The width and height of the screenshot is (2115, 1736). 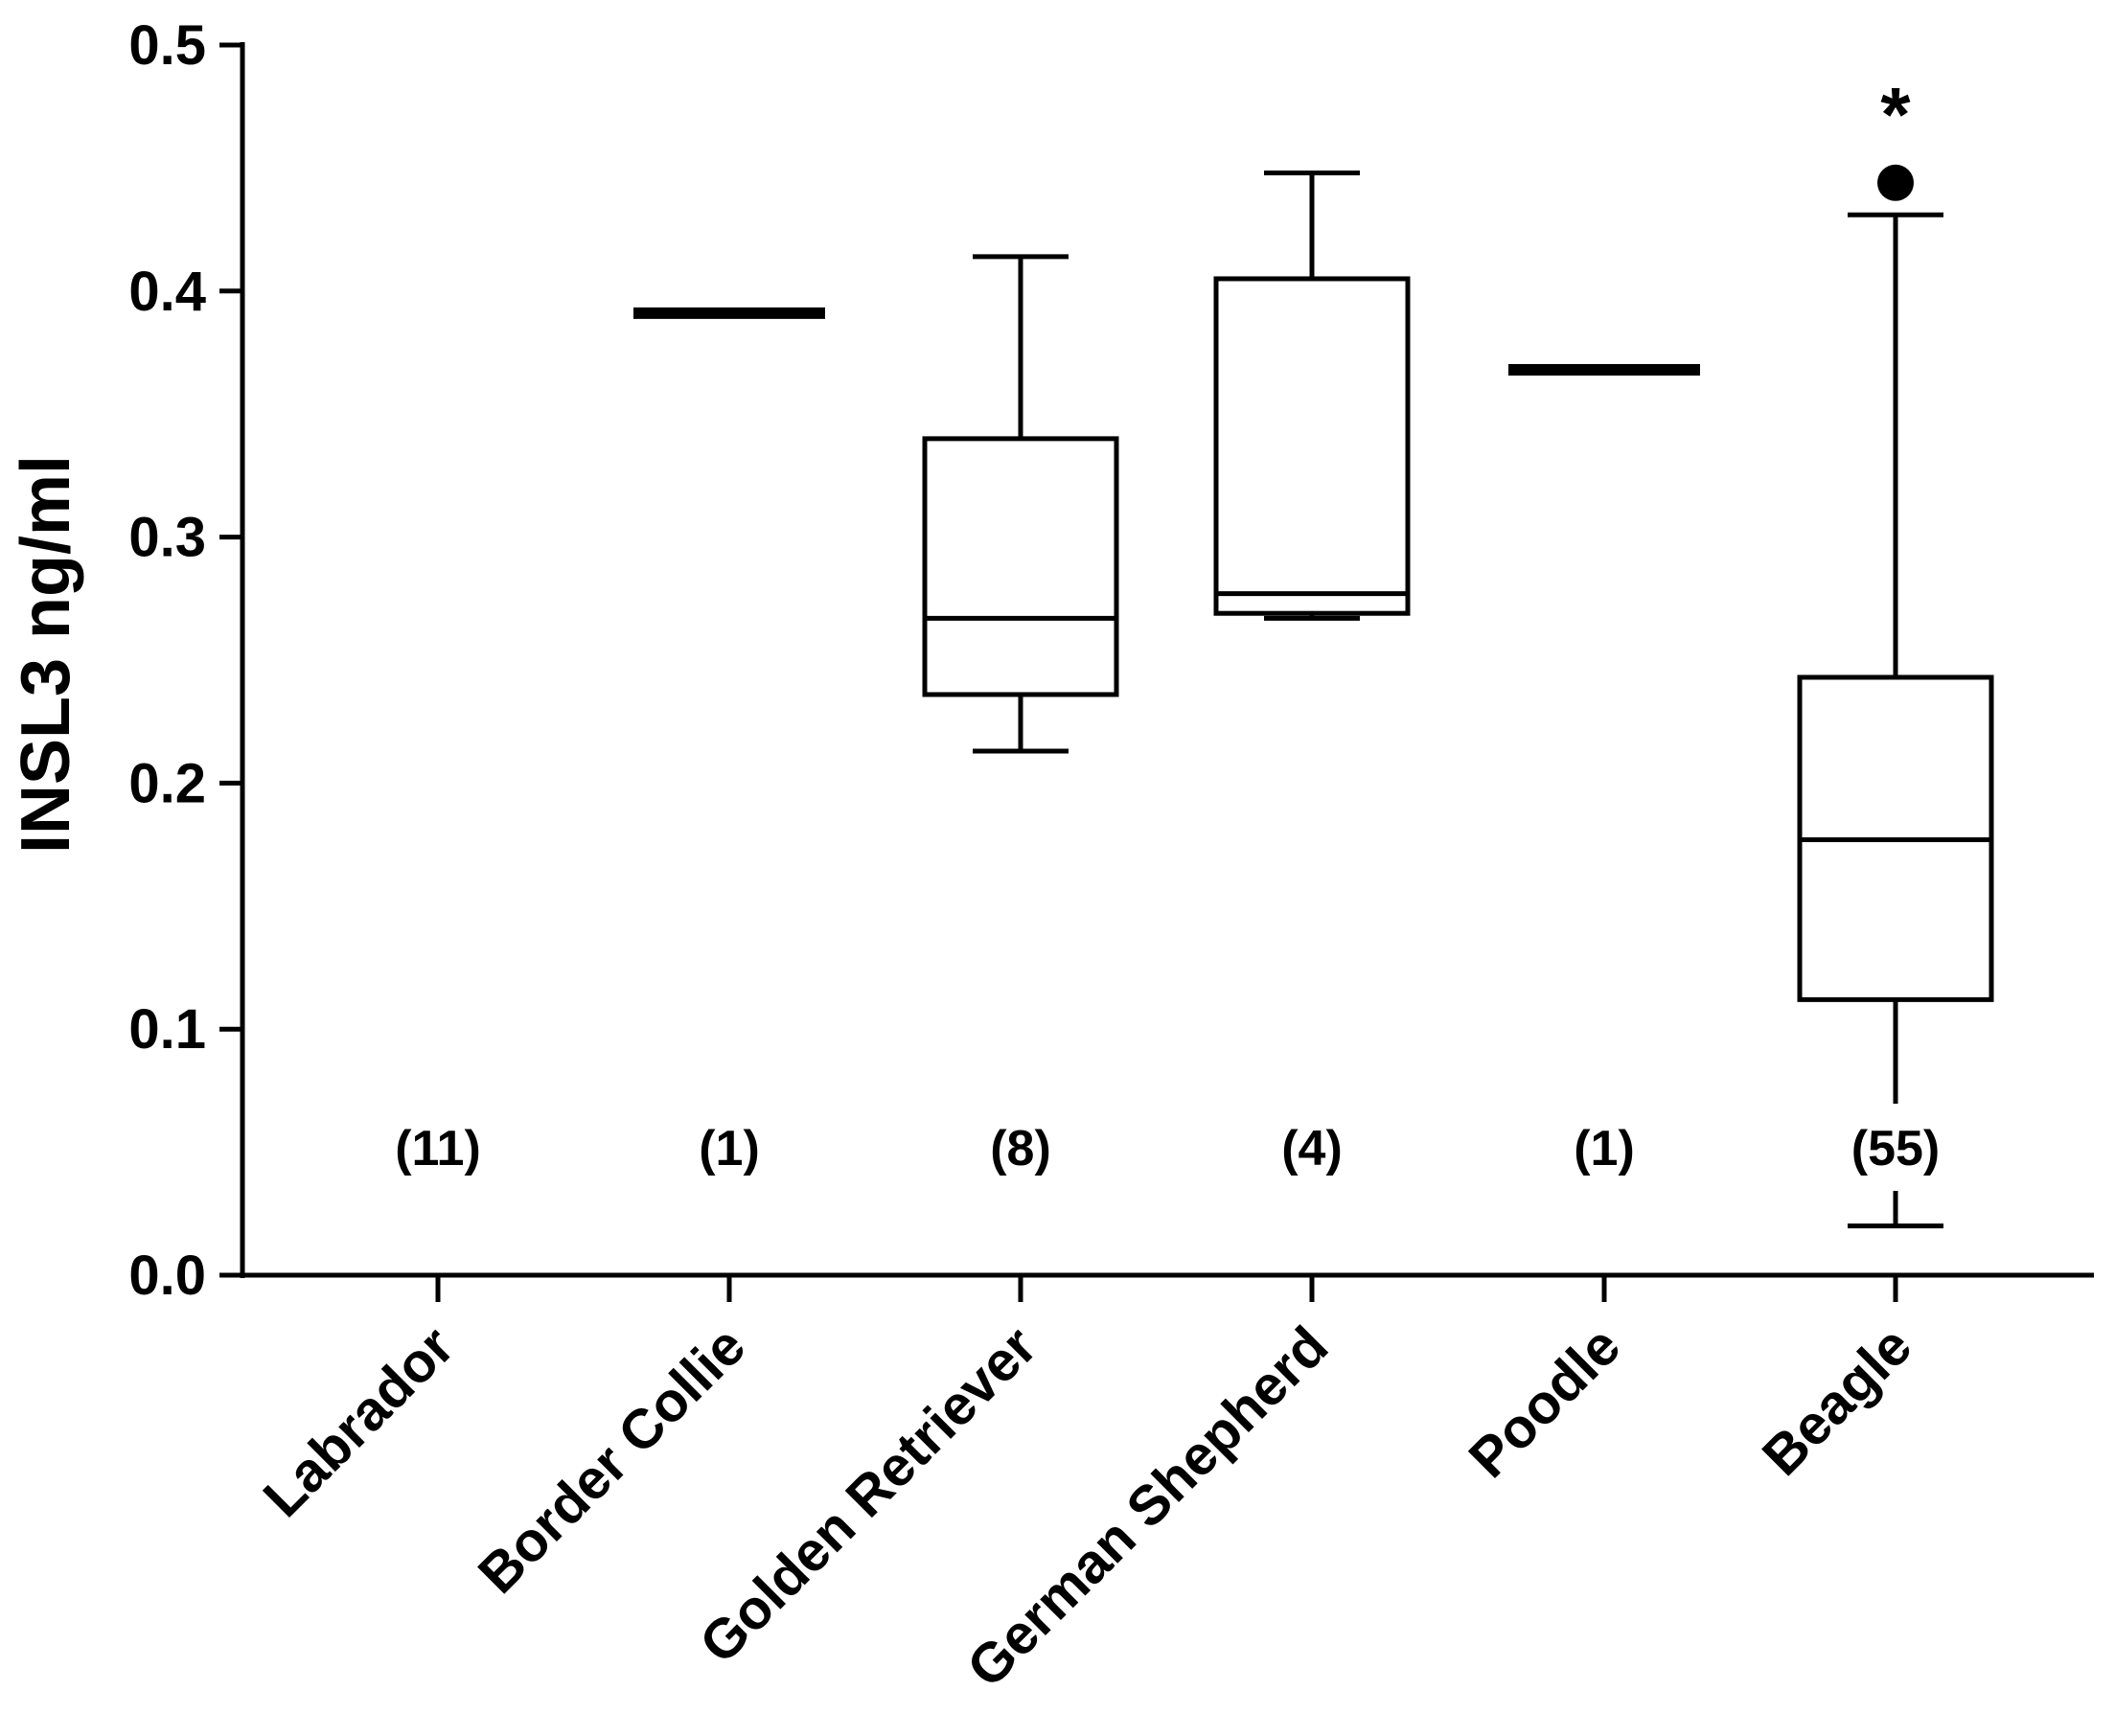 What do you see at coordinates (167, 46) in the screenshot?
I see `y-tick-label: 0.5` at bounding box center [167, 46].